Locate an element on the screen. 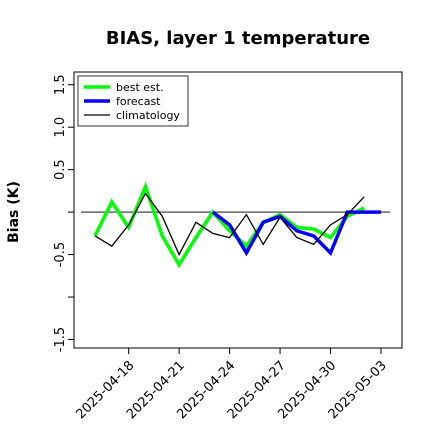  legend-label: climatology is located at coordinates (148, 115).